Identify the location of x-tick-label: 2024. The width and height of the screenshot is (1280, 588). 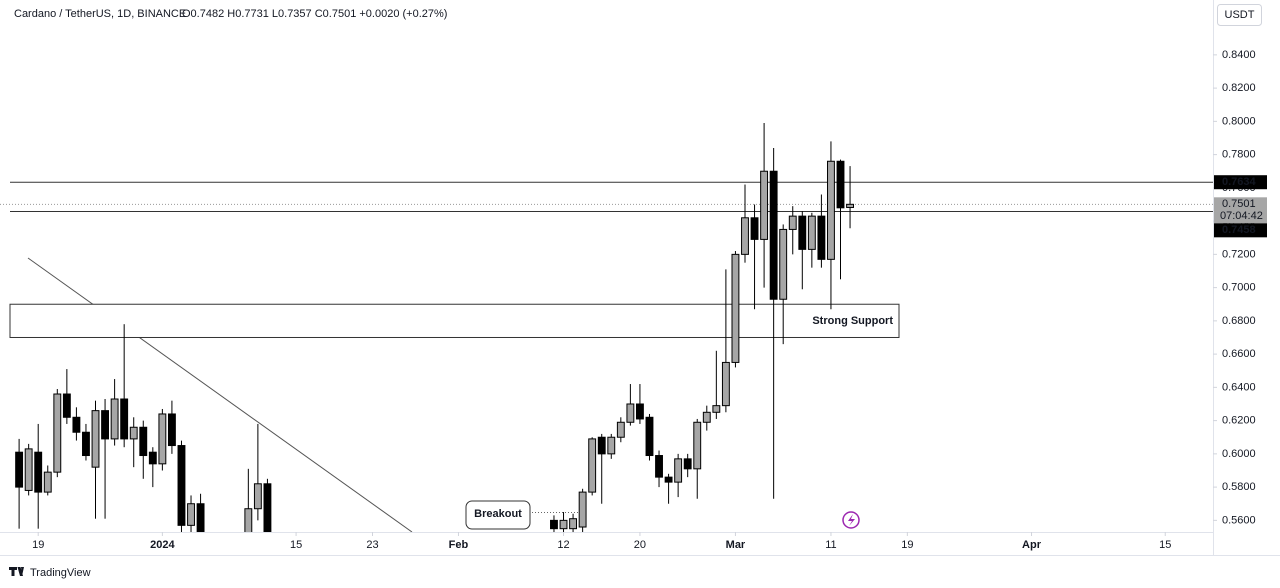
(162, 545).